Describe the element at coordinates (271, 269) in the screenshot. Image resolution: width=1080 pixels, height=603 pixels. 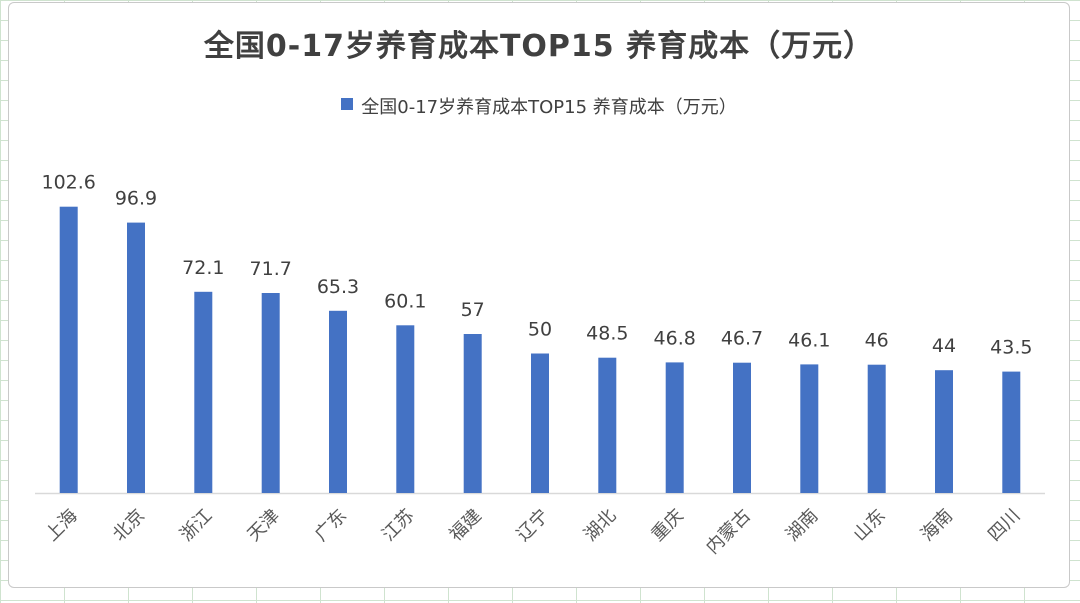
I see `bar-value-label: 71.7` at that location.